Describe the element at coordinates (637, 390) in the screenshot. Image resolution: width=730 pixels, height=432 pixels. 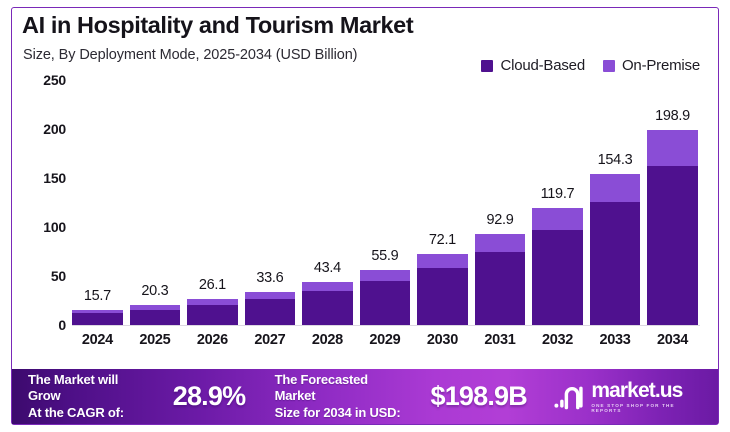
I see `logo-wordmark: market.us` at that location.